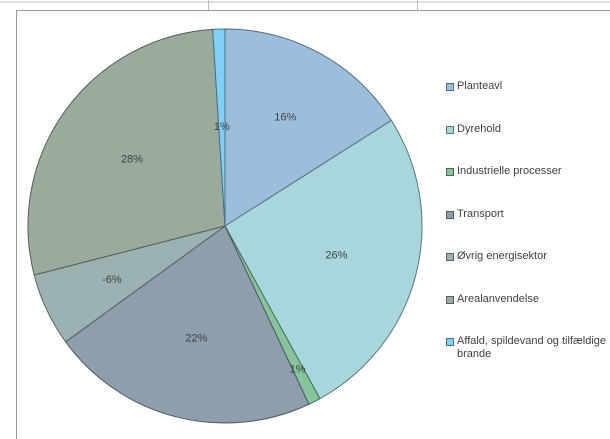 This screenshot has width=610, height=439. Describe the element at coordinates (502, 256) in the screenshot. I see `legend-label: Øvrig energisektor` at that location.